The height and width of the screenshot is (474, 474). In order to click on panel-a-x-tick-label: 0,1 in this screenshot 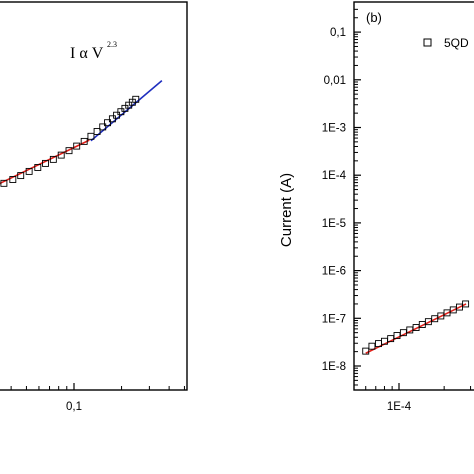, I will do `click(74, 407)`.